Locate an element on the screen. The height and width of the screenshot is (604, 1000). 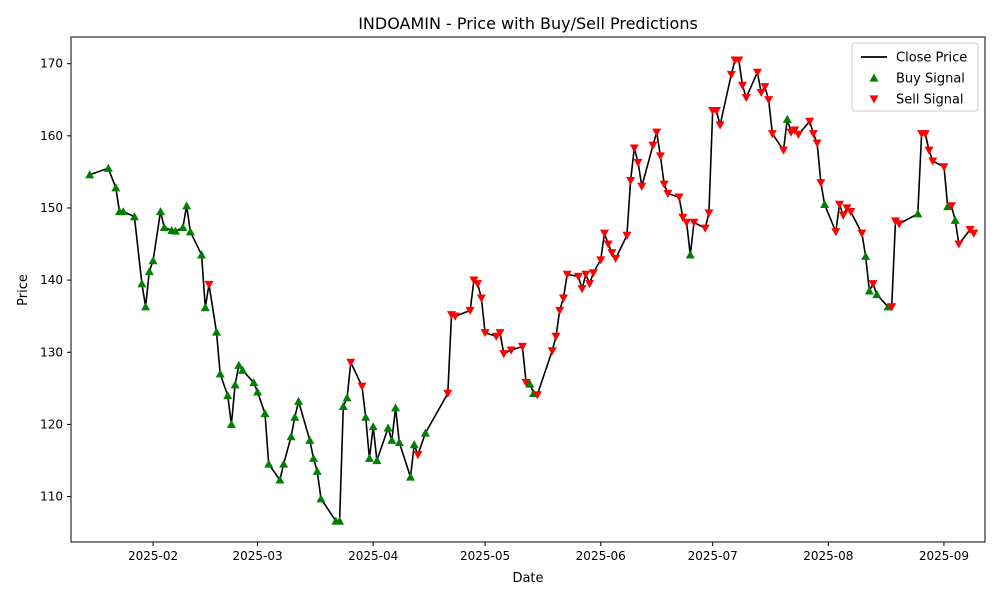
x-tick-label: 2025-05 is located at coordinates (485, 556).